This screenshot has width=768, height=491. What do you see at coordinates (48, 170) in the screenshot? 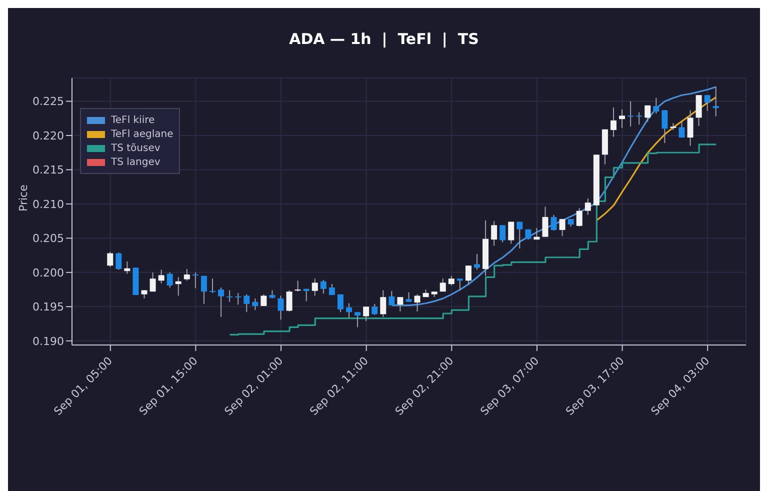
I see `y-tick-label: 0.215` at bounding box center [48, 170].